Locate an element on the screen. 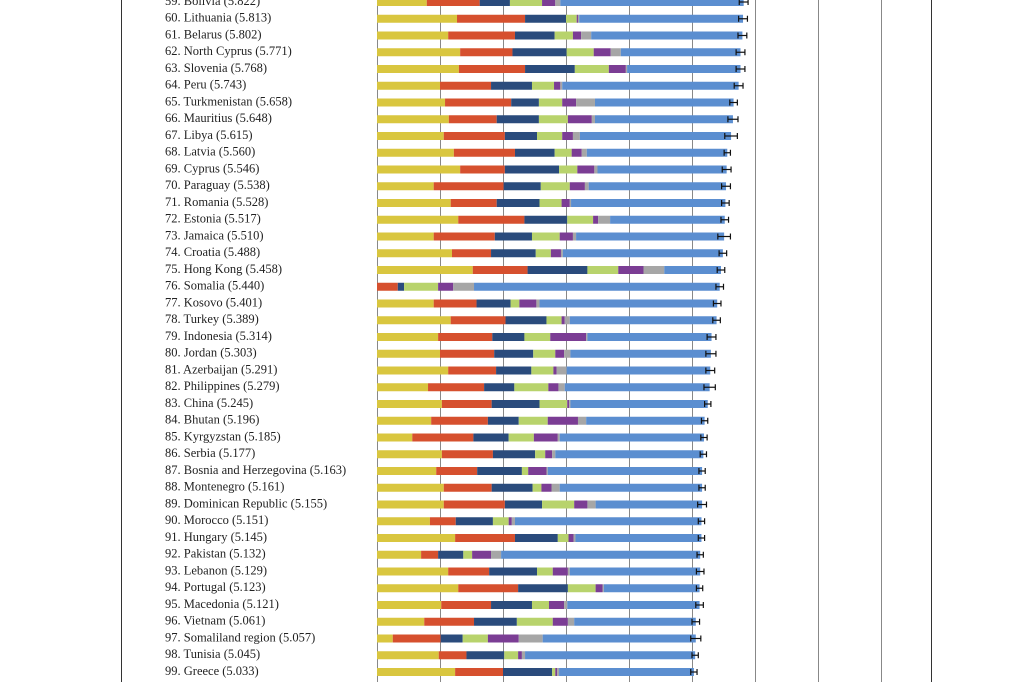 The width and height of the screenshot is (1024, 682). row-label: 63. Slovenia (5.768) is located at coordinates (216, 68).